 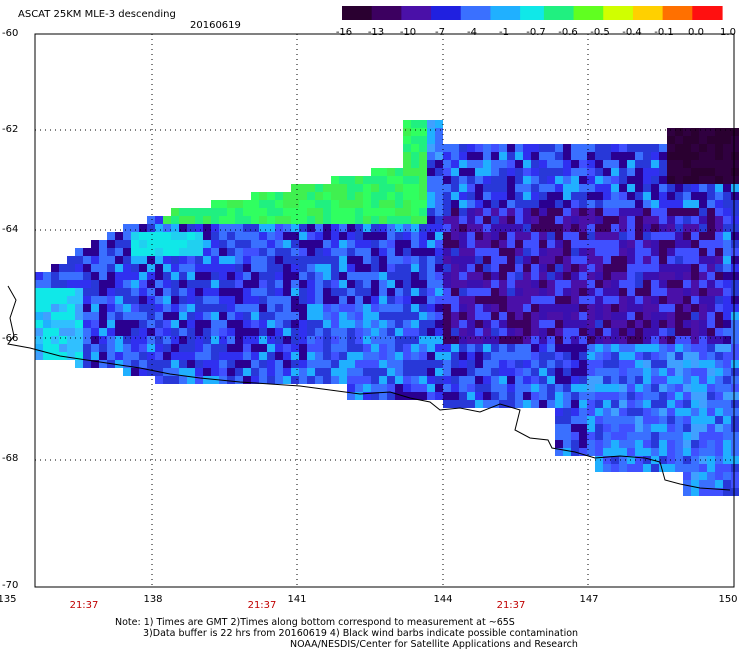 What do you see at coordinates (84, 605) in the screenshot?
I see `time-label: 21:37` at bounding box center [84, 605].